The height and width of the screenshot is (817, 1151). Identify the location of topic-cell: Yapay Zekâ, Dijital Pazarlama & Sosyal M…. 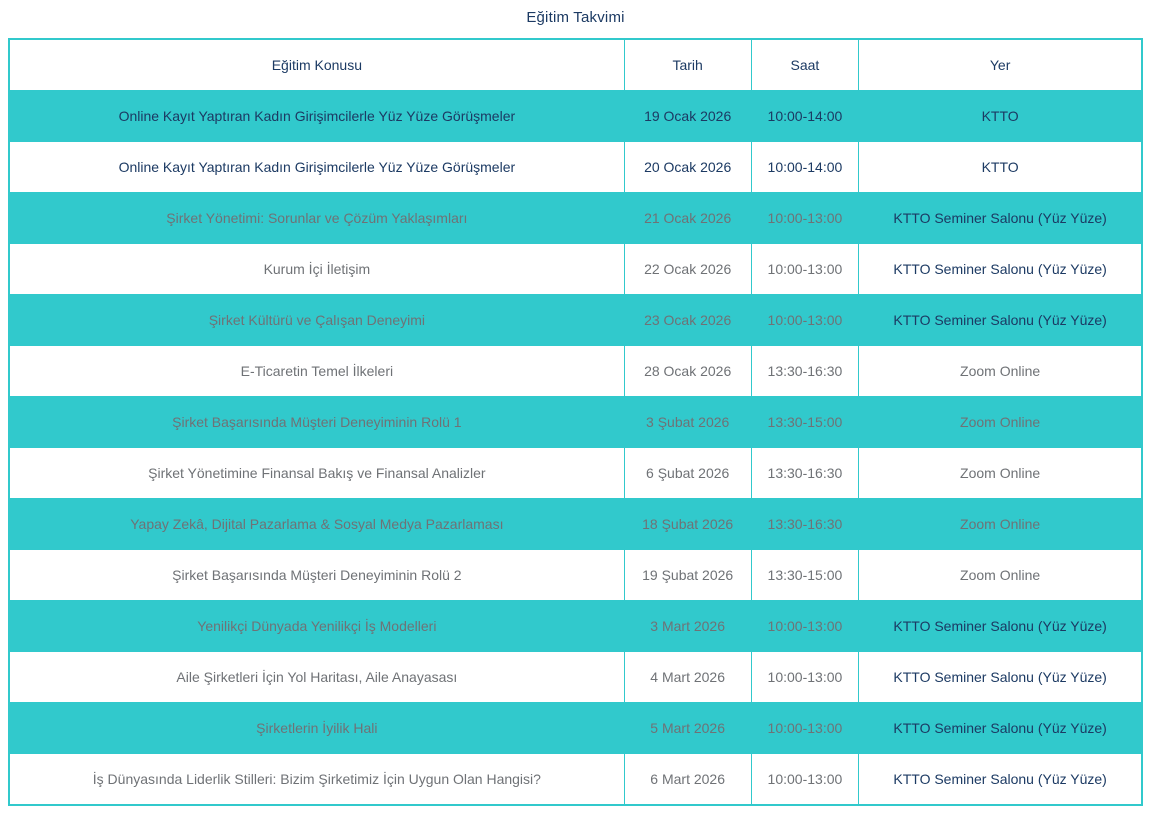
(316, 524).